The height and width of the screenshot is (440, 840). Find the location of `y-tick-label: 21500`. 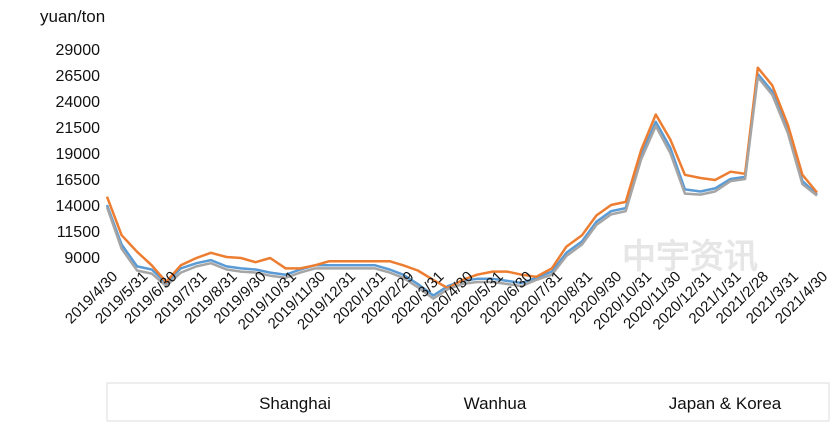

y-tick-label: 21500 is located at coordinates (78, 128).